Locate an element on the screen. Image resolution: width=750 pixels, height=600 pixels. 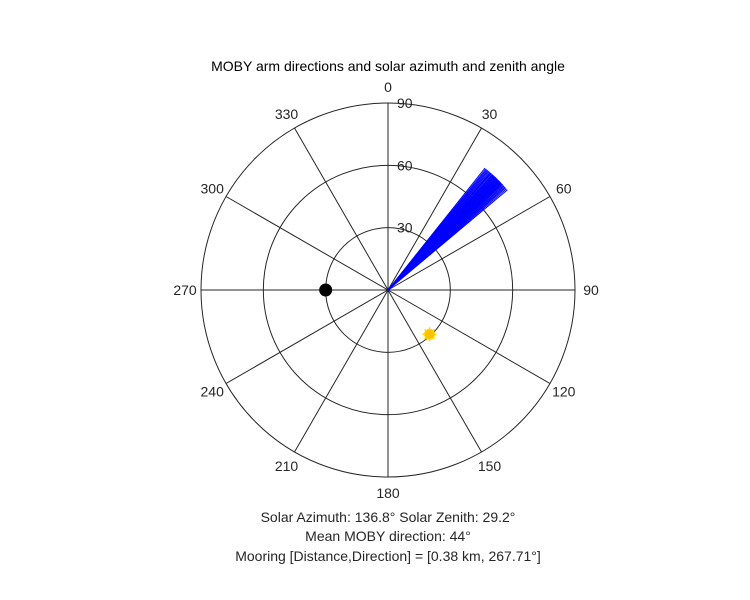
r-tick-label: 30 is located at coordinates (405, 228).